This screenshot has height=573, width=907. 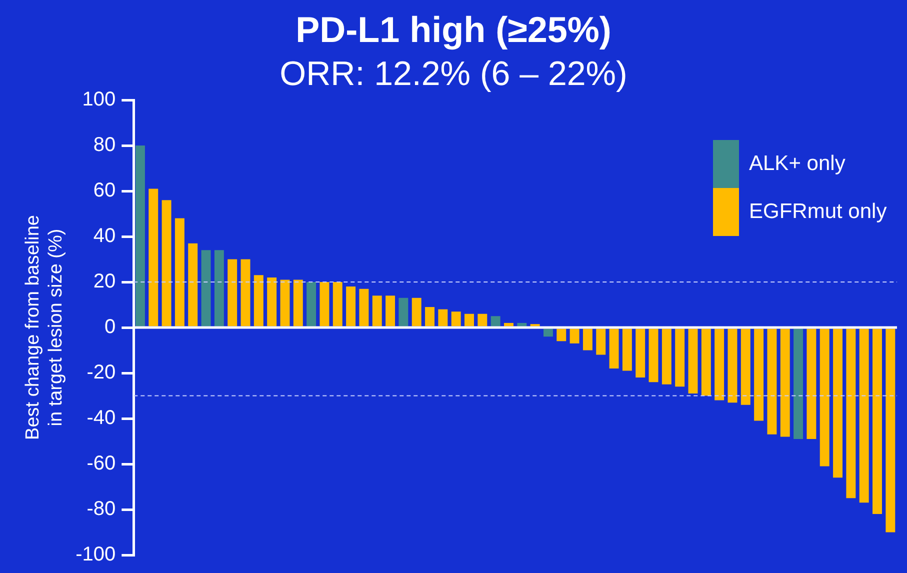 I want to click on y-tick-label: -20, so click(x=101, y=373).